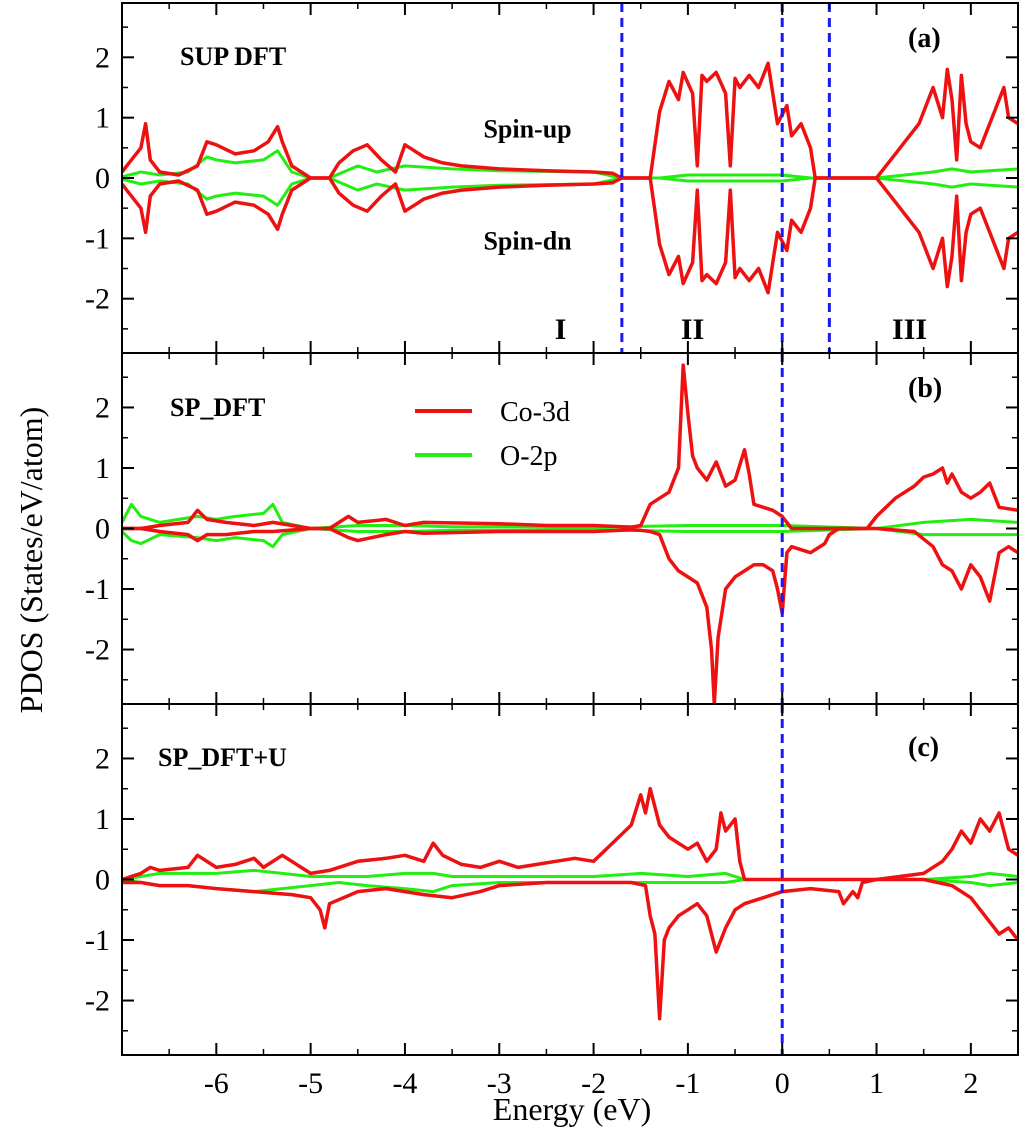 The image size is (1025, 1129). Describe the element at coordinates (687, 1083) in the screenshot. I see `x-tick-label: -1` at that location.